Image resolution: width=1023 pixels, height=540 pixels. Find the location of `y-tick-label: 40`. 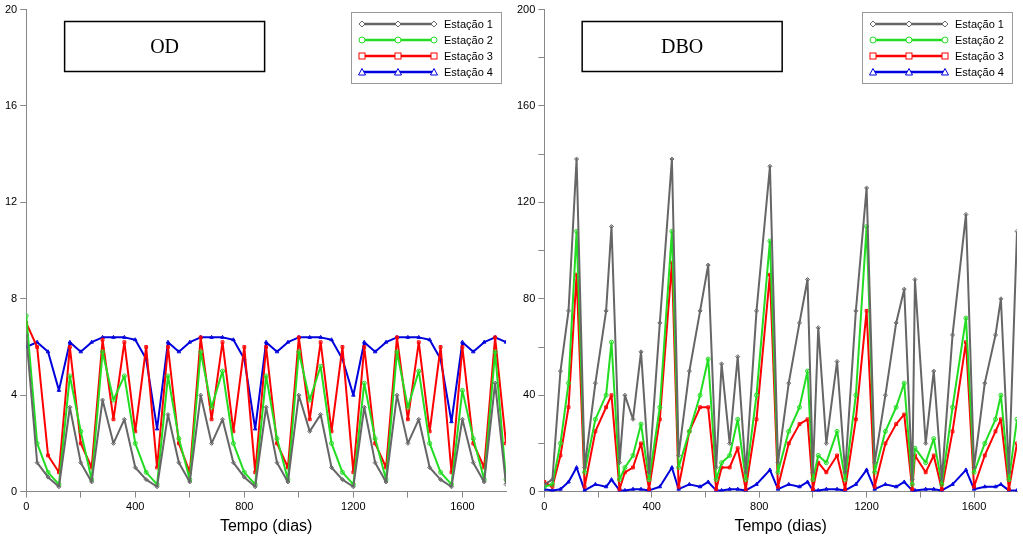

y-tick-label: 40 is located at coordinates (529, 394).